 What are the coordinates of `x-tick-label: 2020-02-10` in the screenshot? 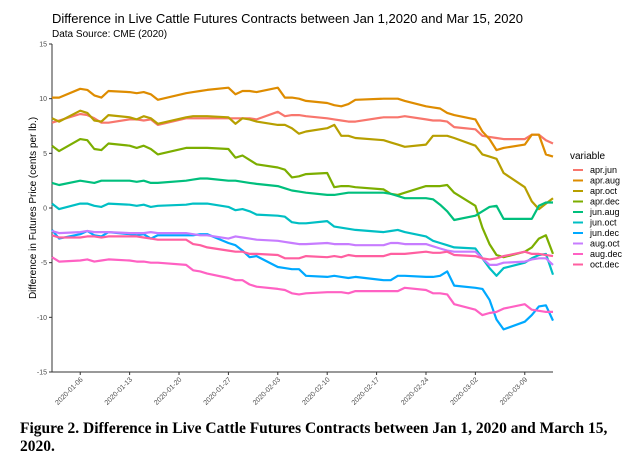 It's located at (316, 391).